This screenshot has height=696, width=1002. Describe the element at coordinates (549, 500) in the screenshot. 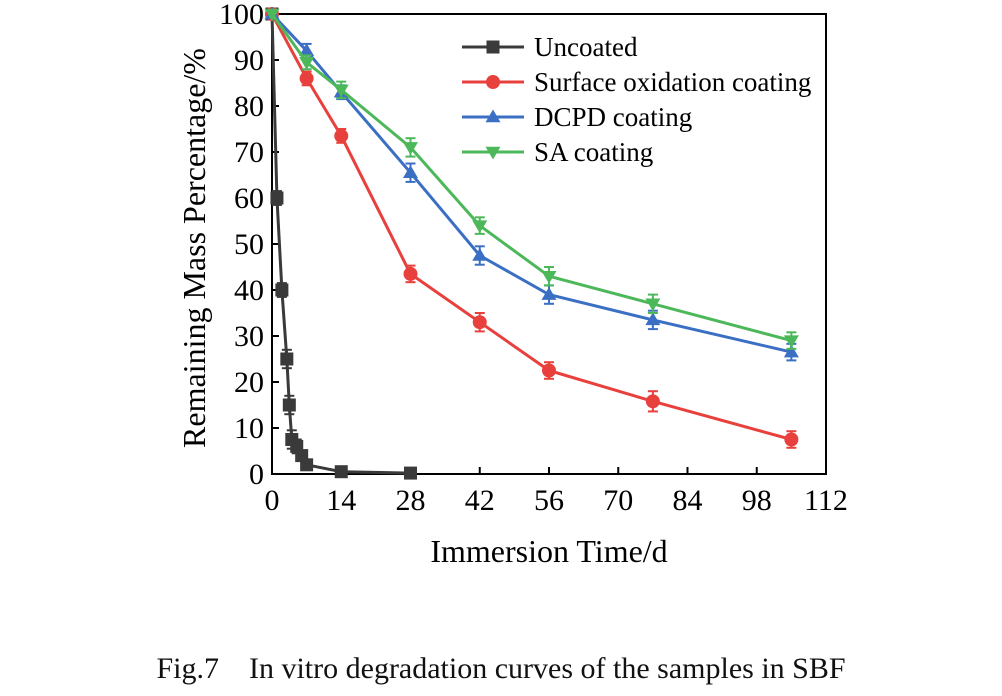

I see `x-tick-label: 56` at that location.